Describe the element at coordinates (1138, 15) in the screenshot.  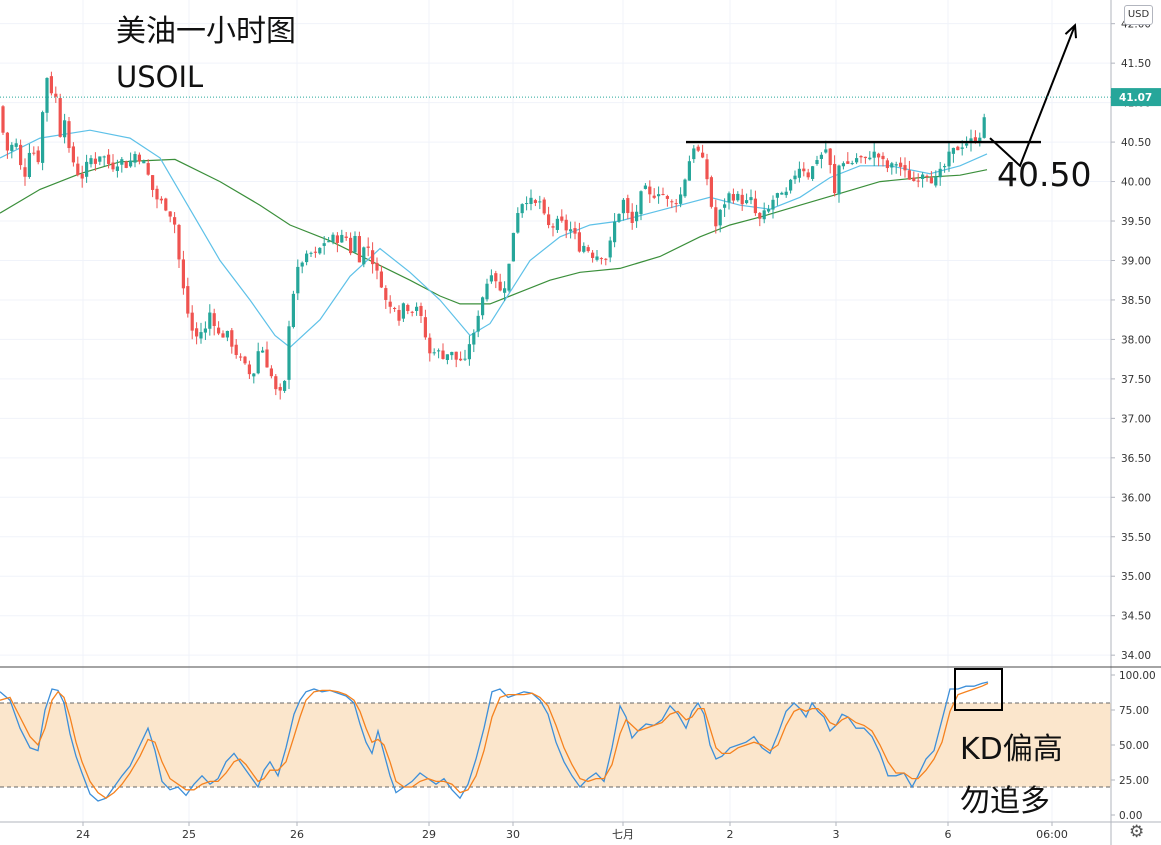
I see `currency-badge: USD` at that location.